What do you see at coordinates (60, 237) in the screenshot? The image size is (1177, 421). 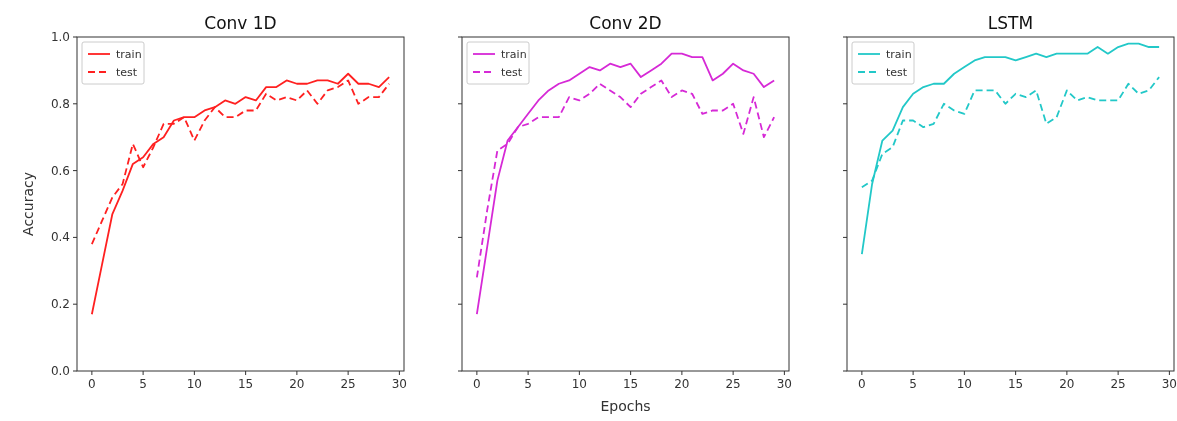 I see `y-tick-label: 0.4` at bounding box center [60, 237].